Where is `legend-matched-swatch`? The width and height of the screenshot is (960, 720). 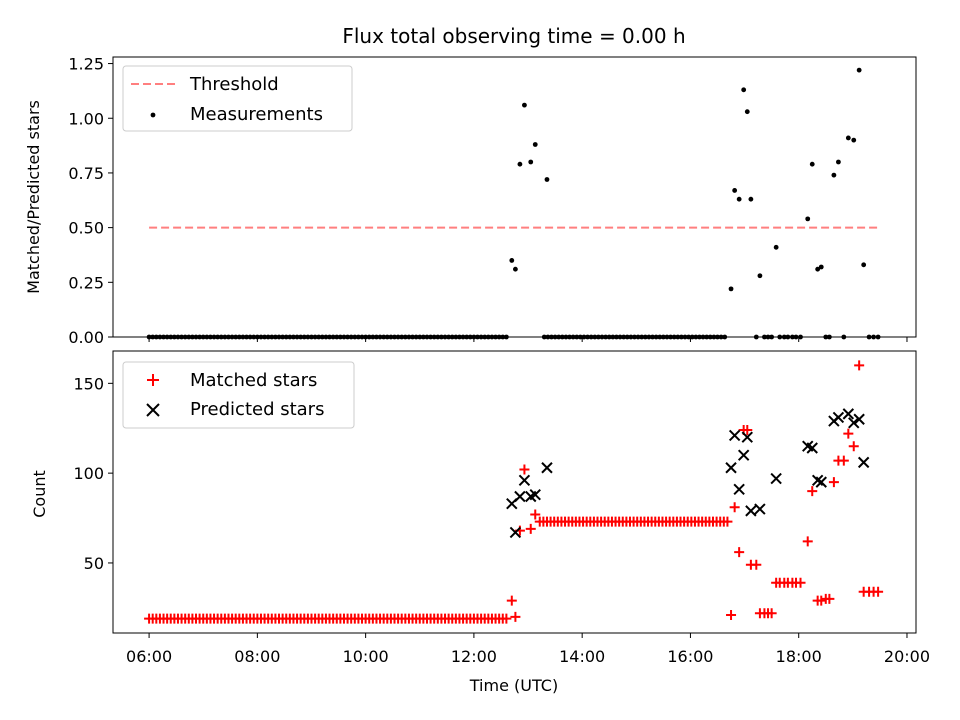 legend-matched-swatch is located at coordinates (153, 380).